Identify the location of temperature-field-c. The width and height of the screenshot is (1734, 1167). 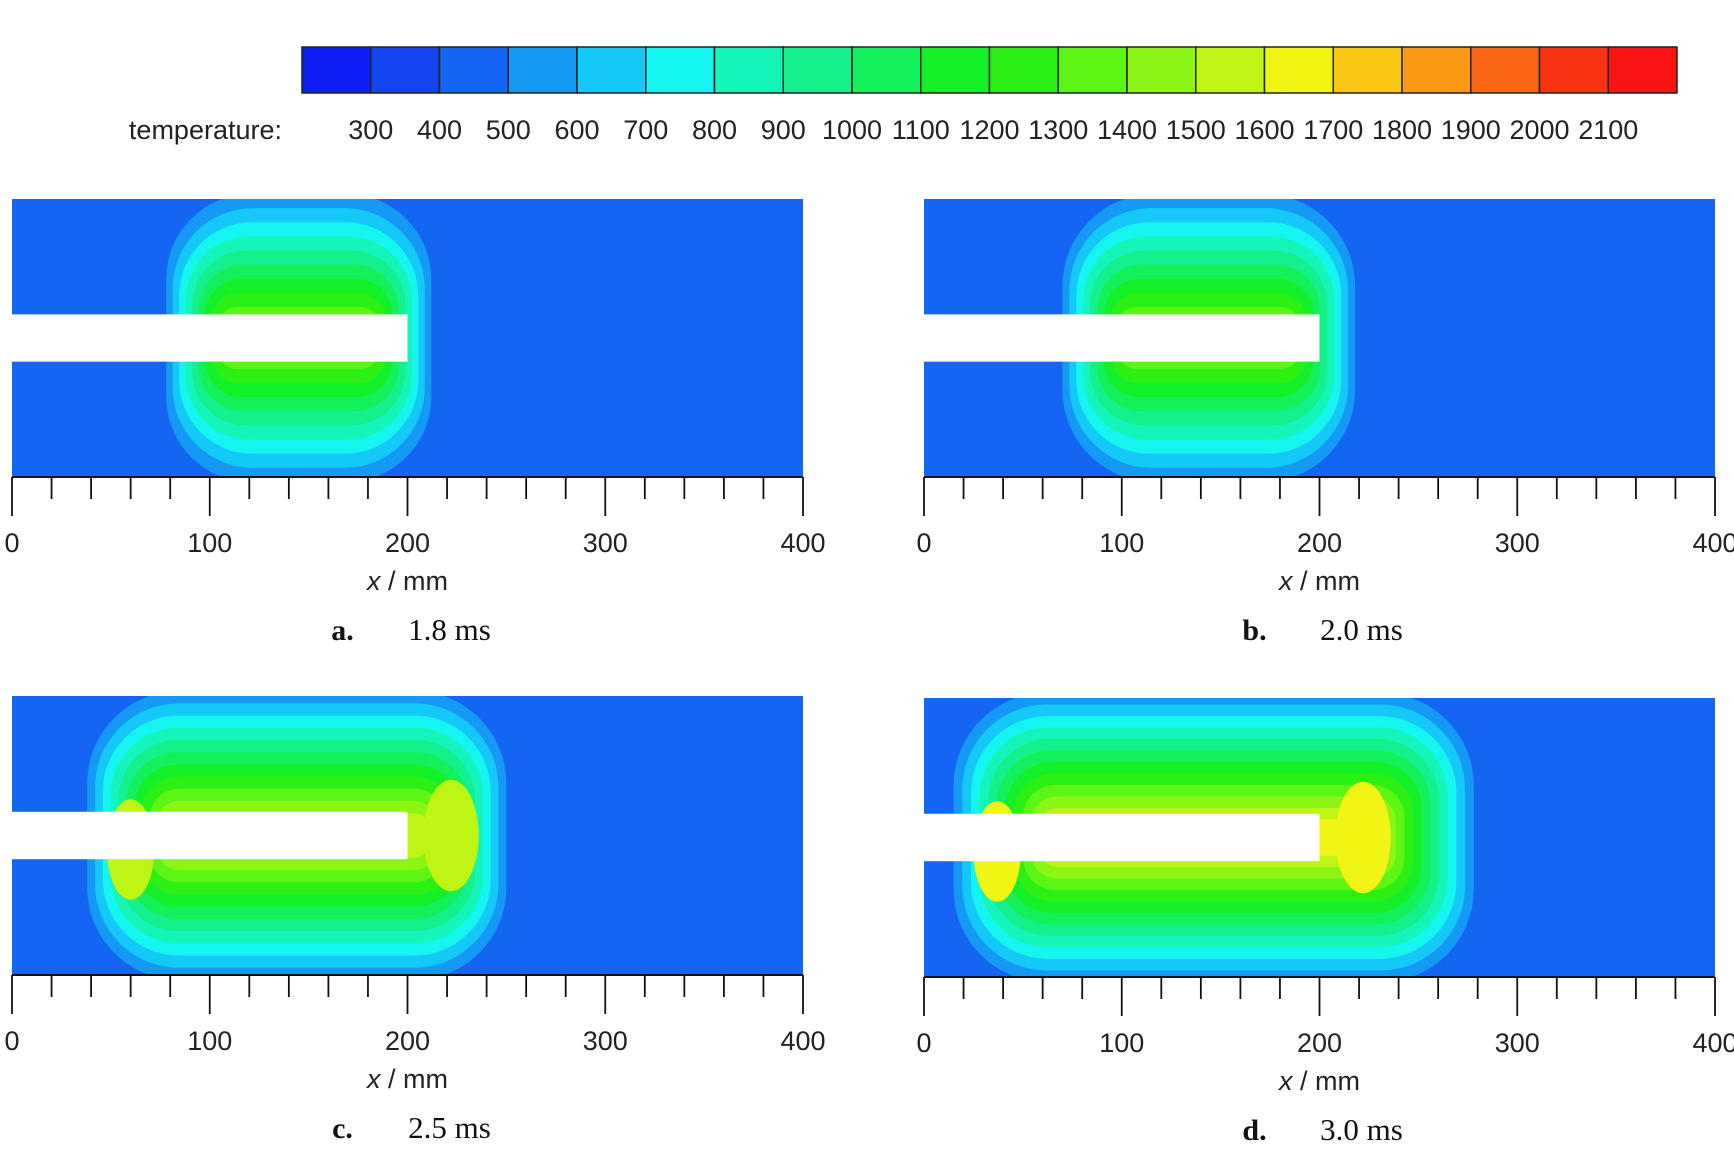
(407, 835).